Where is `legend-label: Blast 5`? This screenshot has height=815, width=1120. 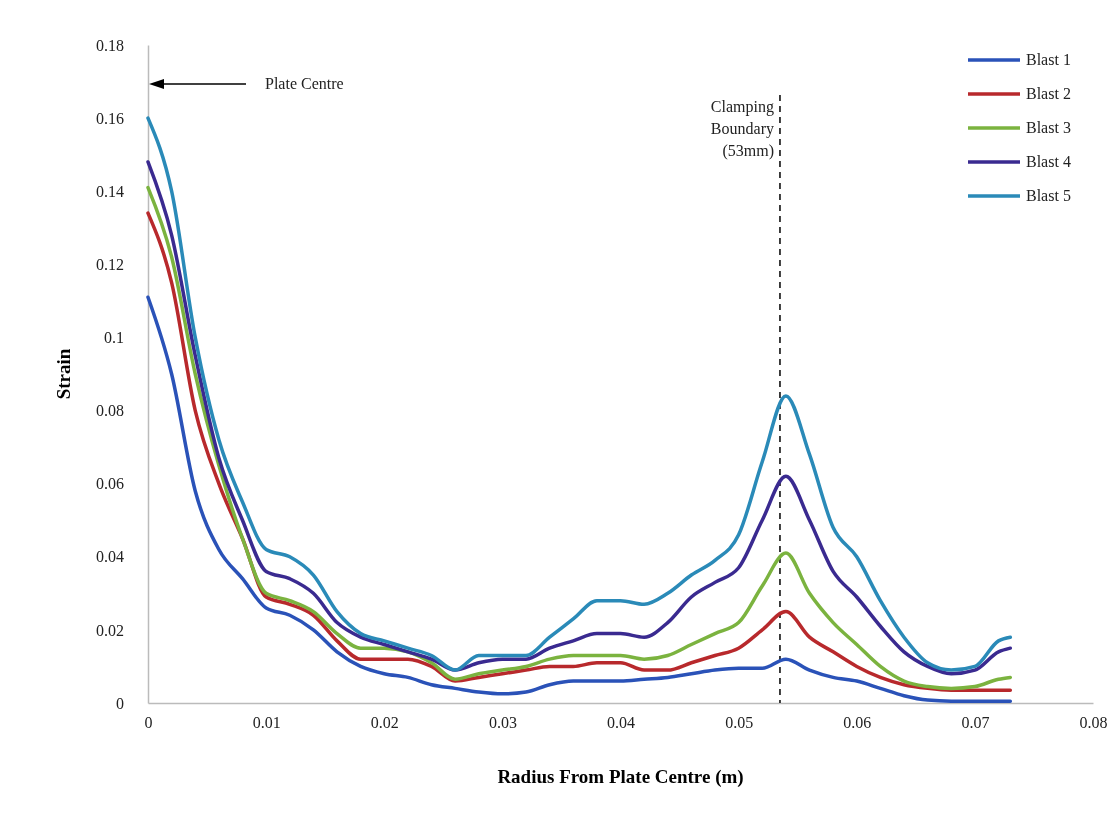
legend-label: Blast 5 is located at coordinates (1048, 195).